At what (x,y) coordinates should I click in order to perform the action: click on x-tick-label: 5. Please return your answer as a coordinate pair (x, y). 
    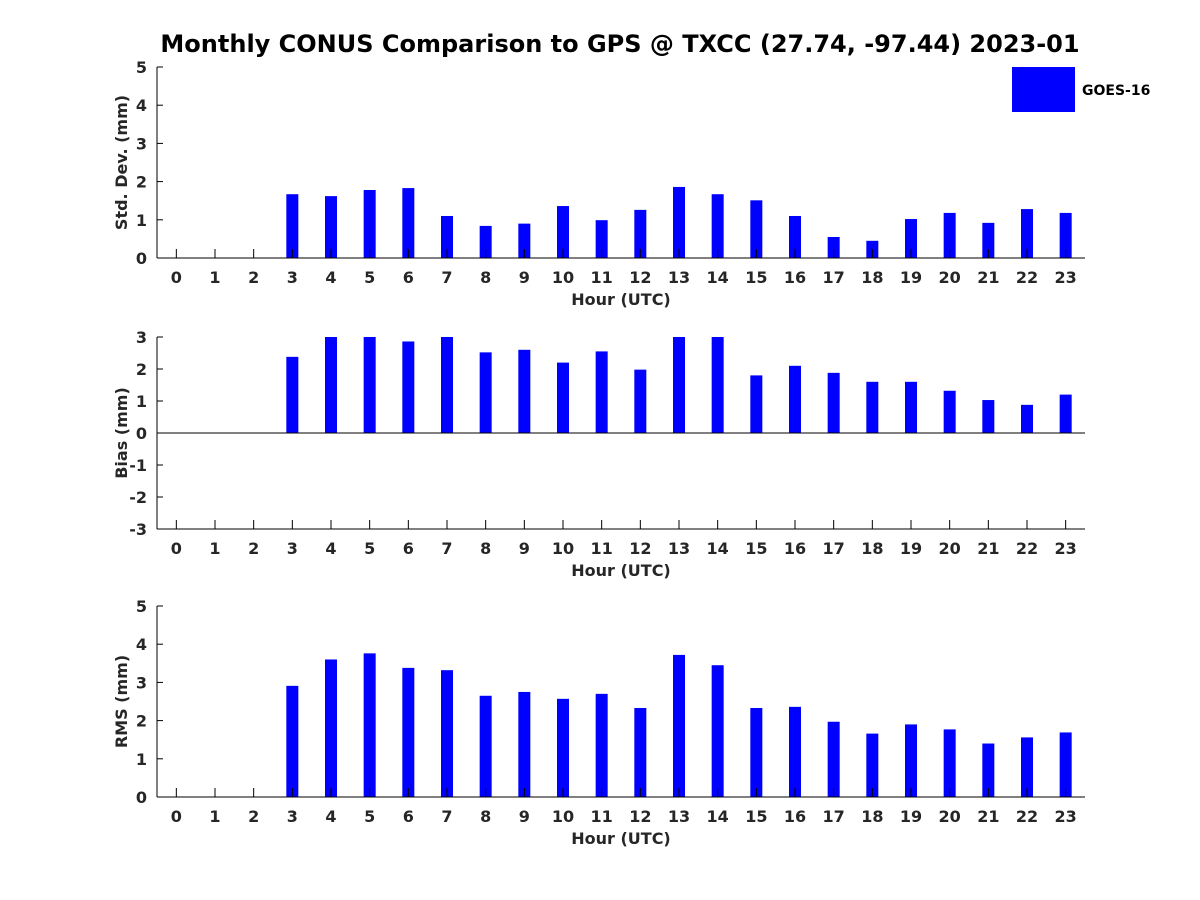
    Looking at the image, I should click on (369, 548).